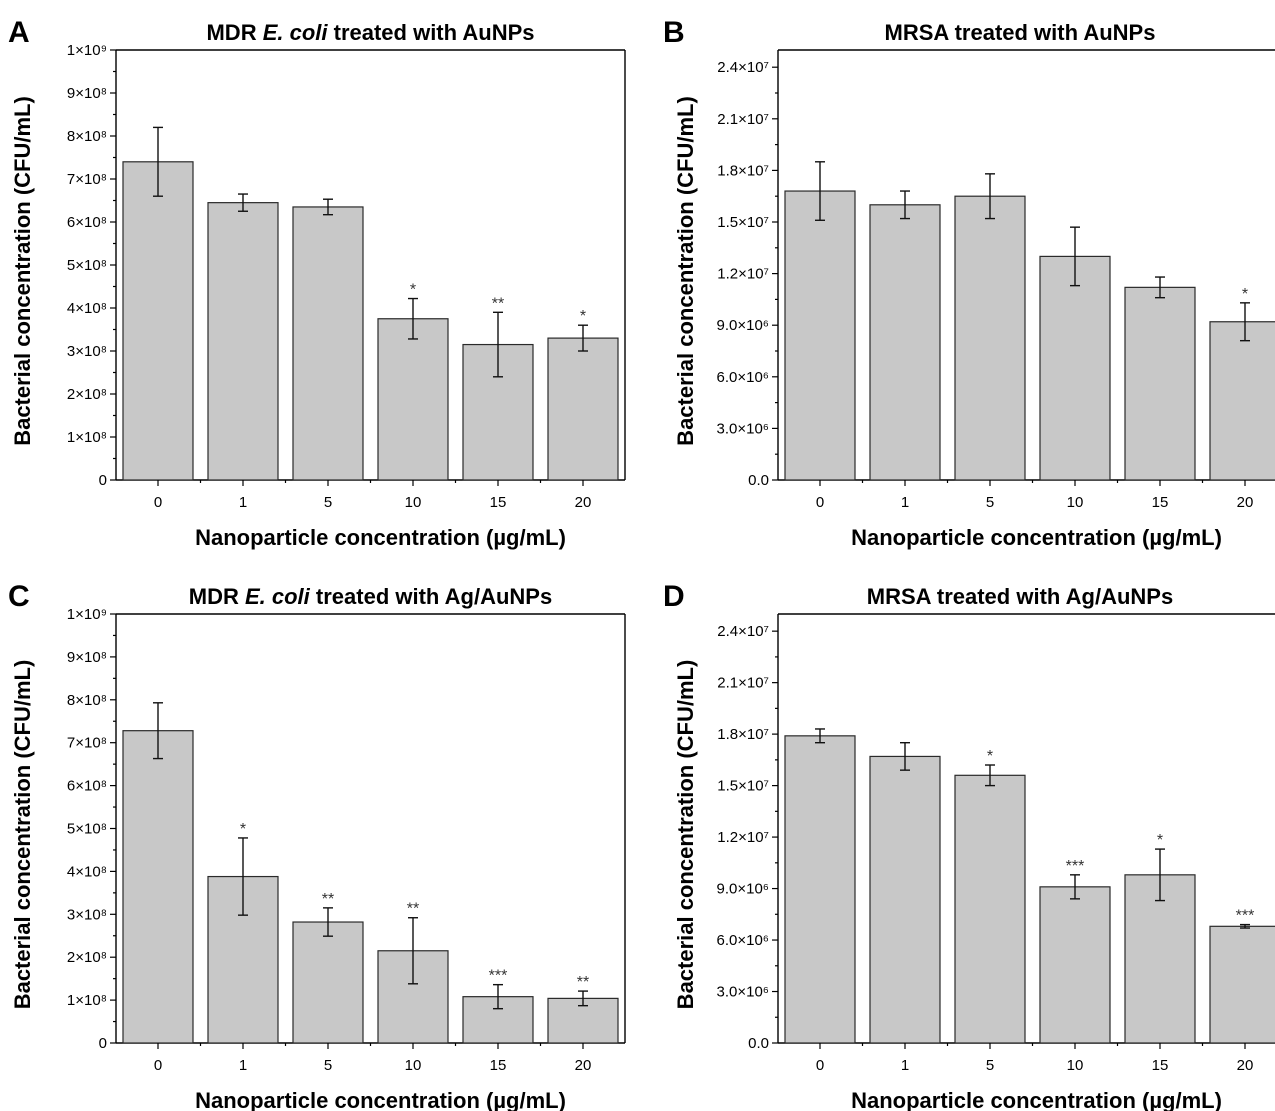  What do you see at coordinates (103, 1043) in the screenshot?
I see `y-tick-label: 0` at bounding box center [103, 1043].